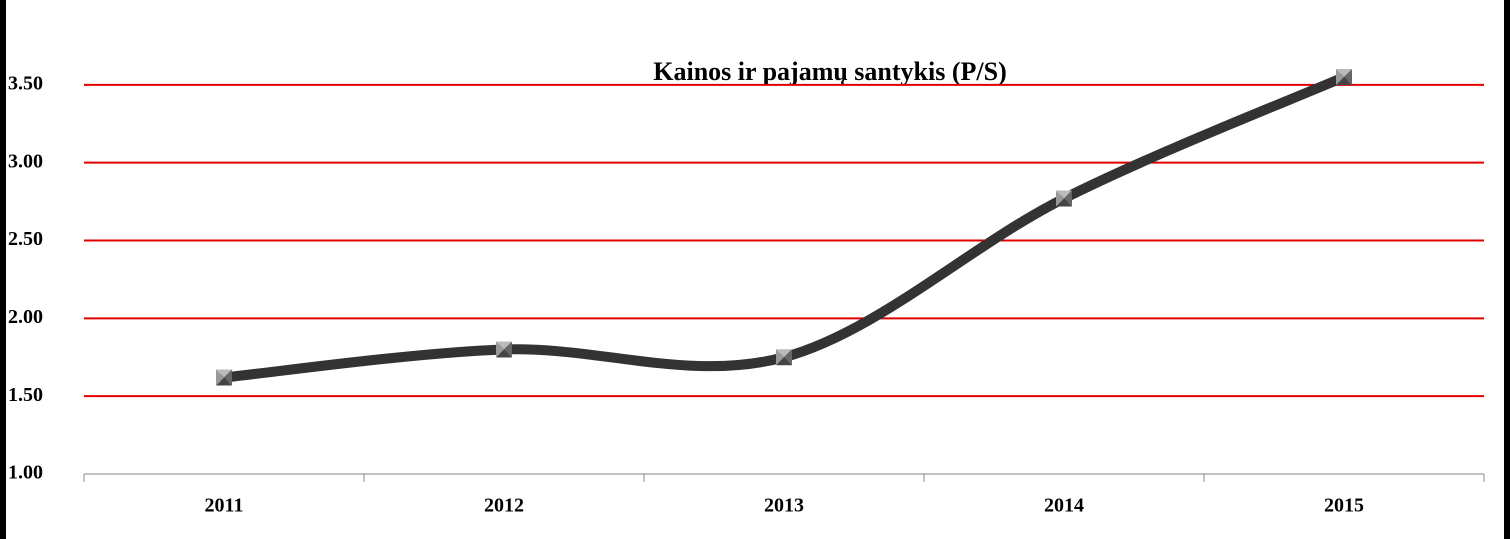 The width and height of the screenshot is (1510, 539). Describe the element at coordinates (1064, 506) in the screenshot. I see `x-tick-label: 2014` at that location.